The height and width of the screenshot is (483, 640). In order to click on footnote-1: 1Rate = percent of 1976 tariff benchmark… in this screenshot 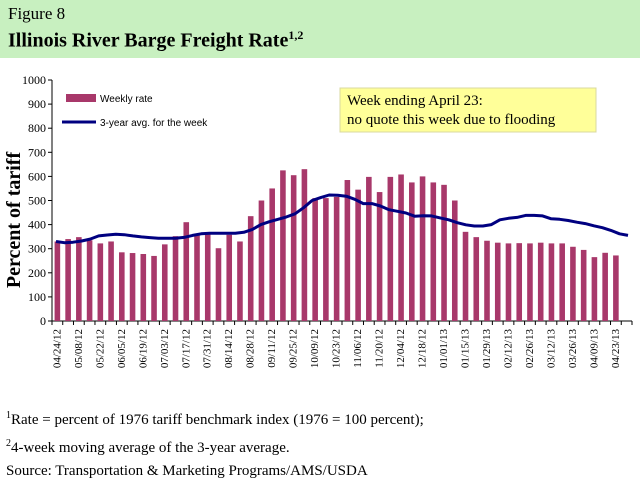, I will do `click(215, 418)`.